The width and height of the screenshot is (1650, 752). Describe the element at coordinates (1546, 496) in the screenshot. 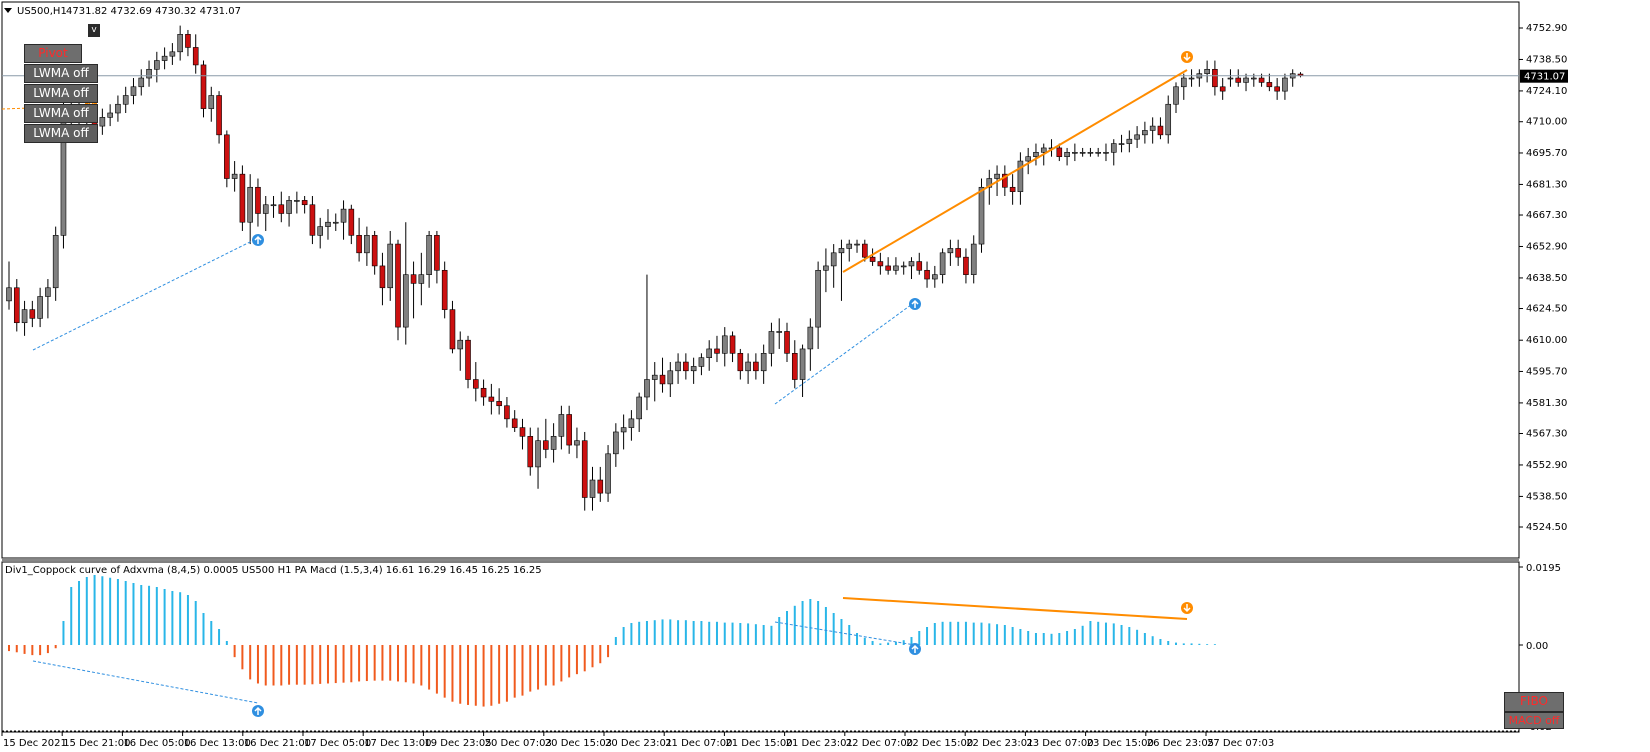

I see `price-tick-label: 4538.50` at that location.